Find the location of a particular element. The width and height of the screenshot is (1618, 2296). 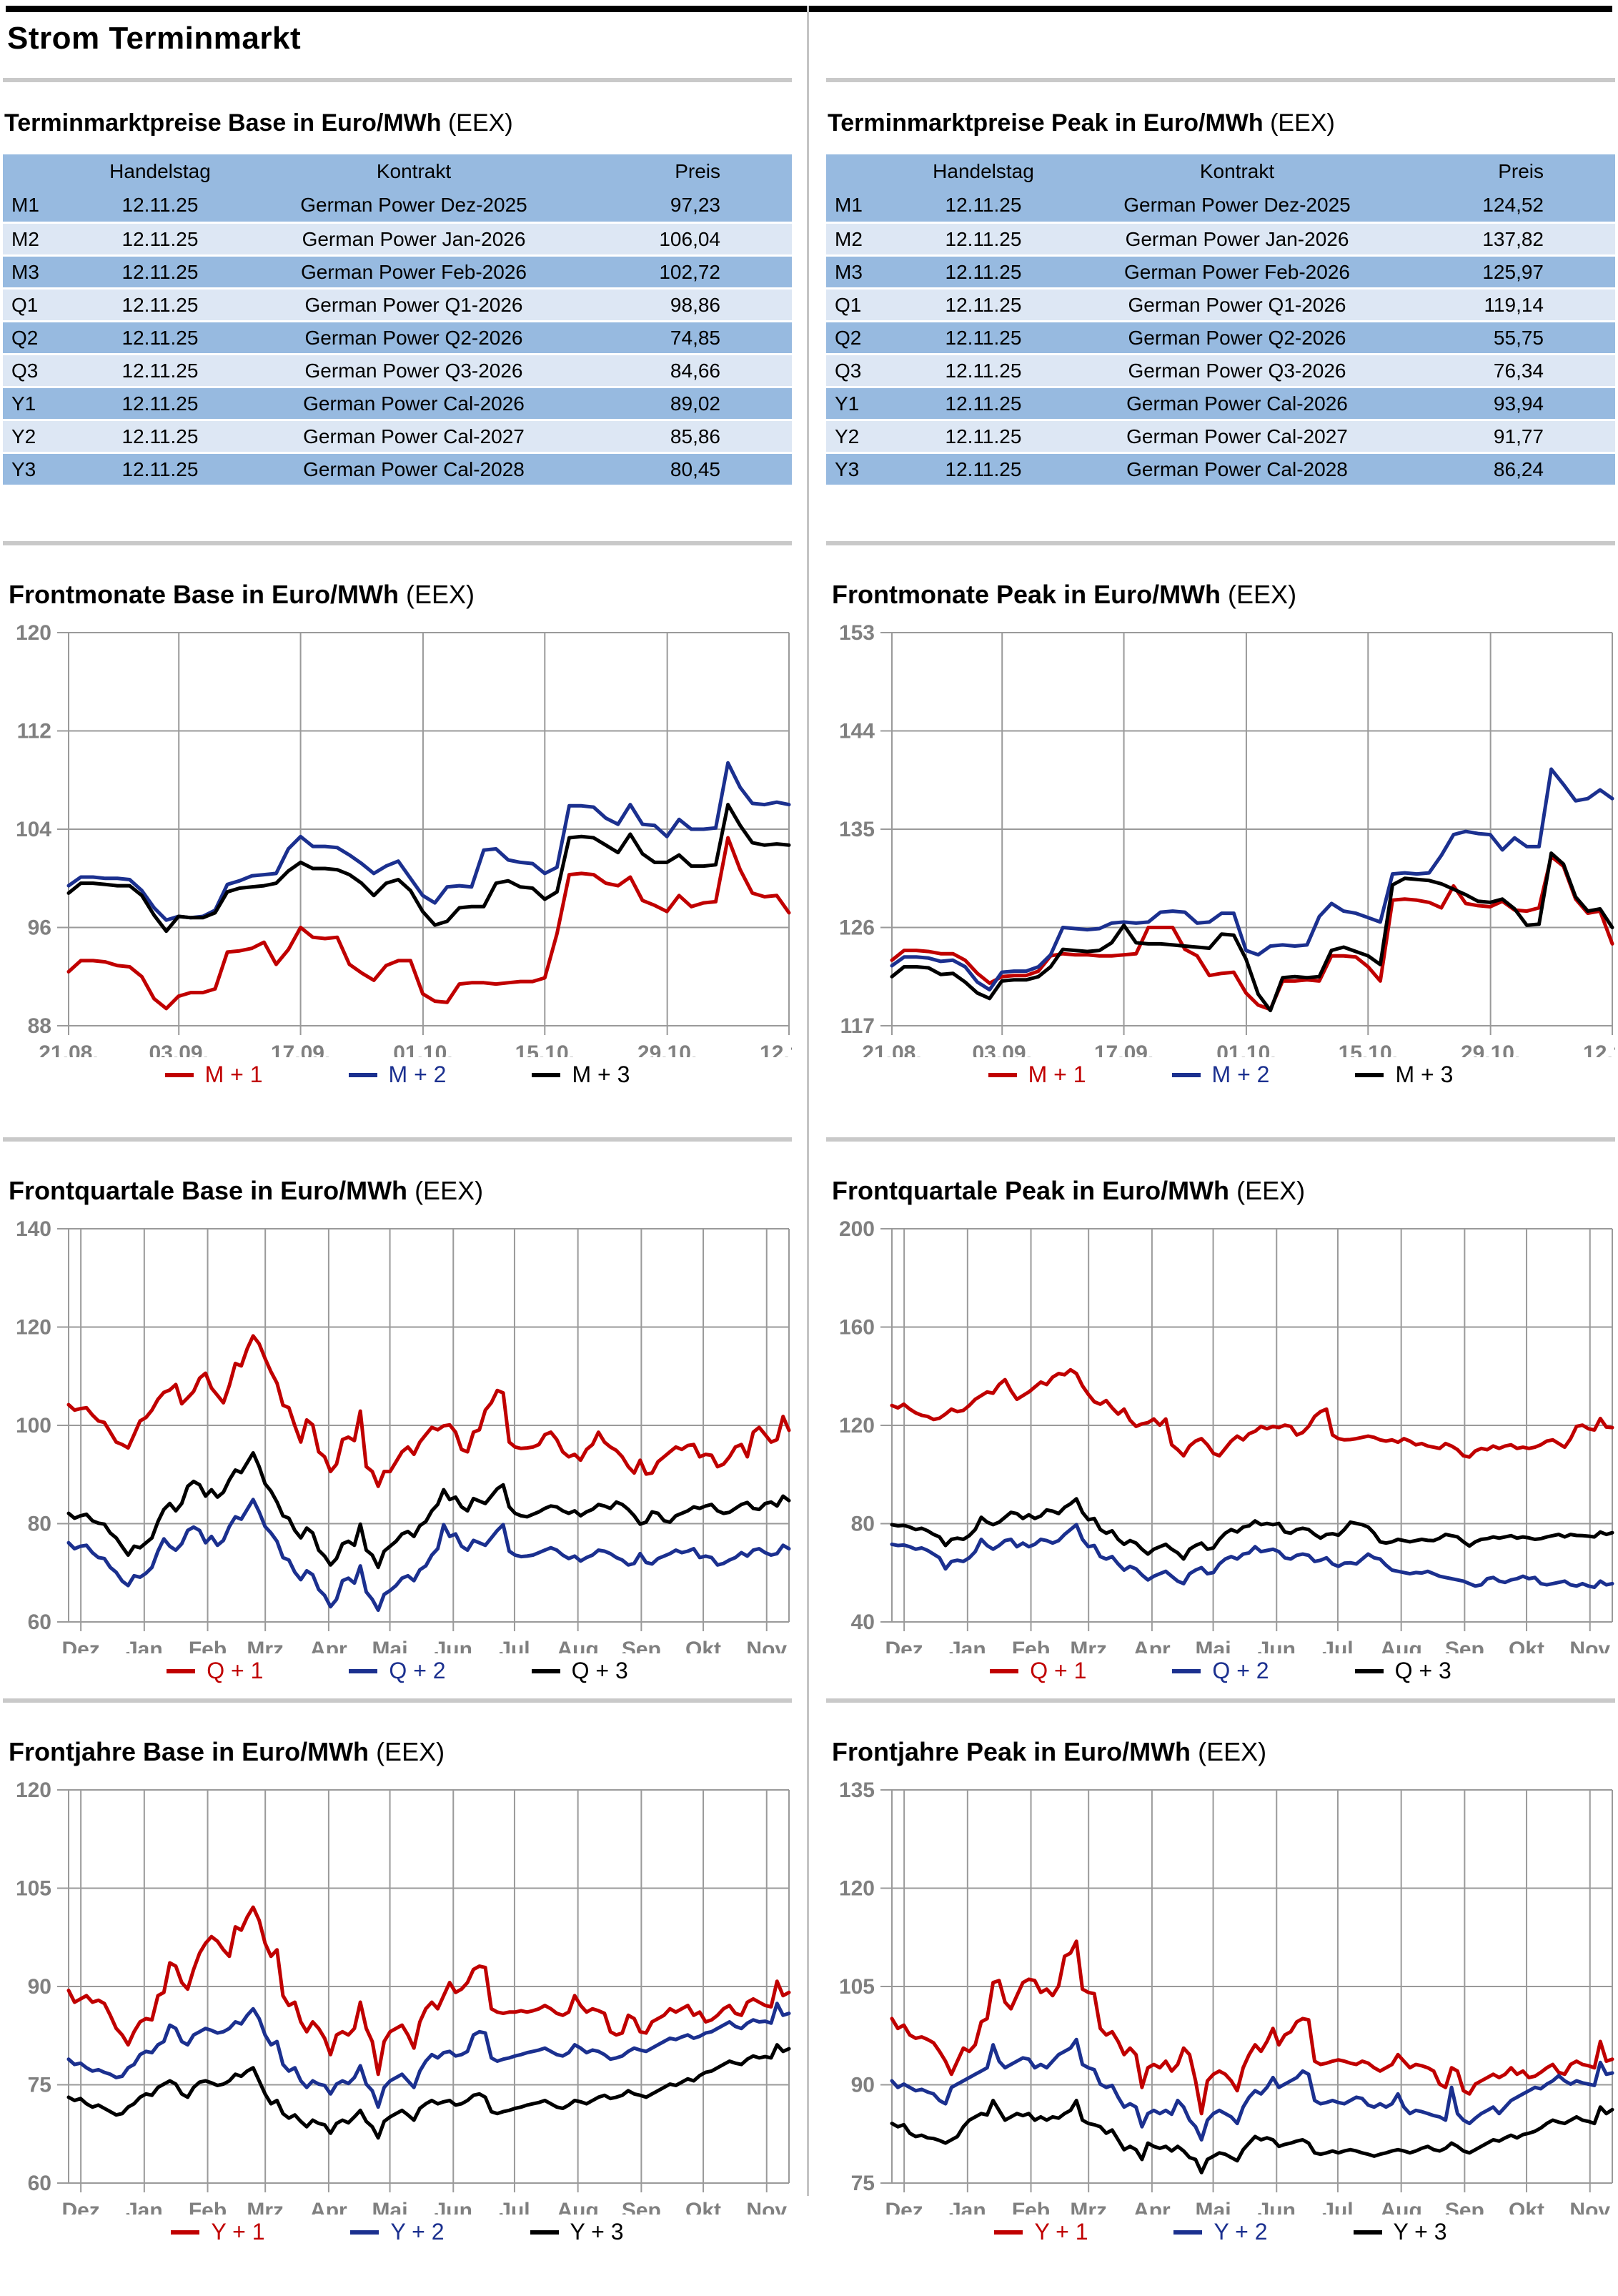

table-cell: 93,94 is located at coordinates (1506, 402).